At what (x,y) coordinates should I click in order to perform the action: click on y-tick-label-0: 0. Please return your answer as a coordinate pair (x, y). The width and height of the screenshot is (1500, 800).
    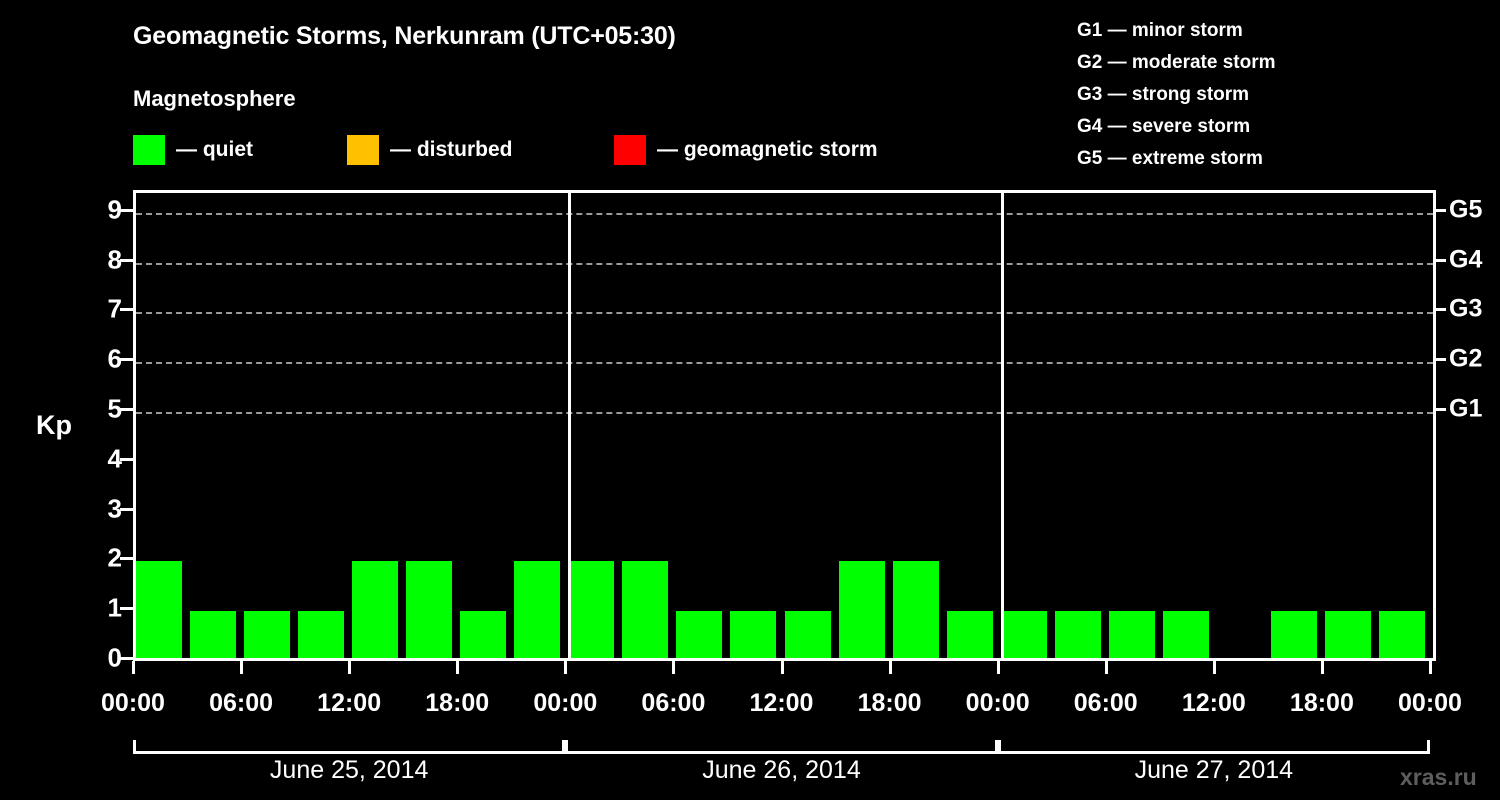
    Looking at the image, I should click on (114, 657).